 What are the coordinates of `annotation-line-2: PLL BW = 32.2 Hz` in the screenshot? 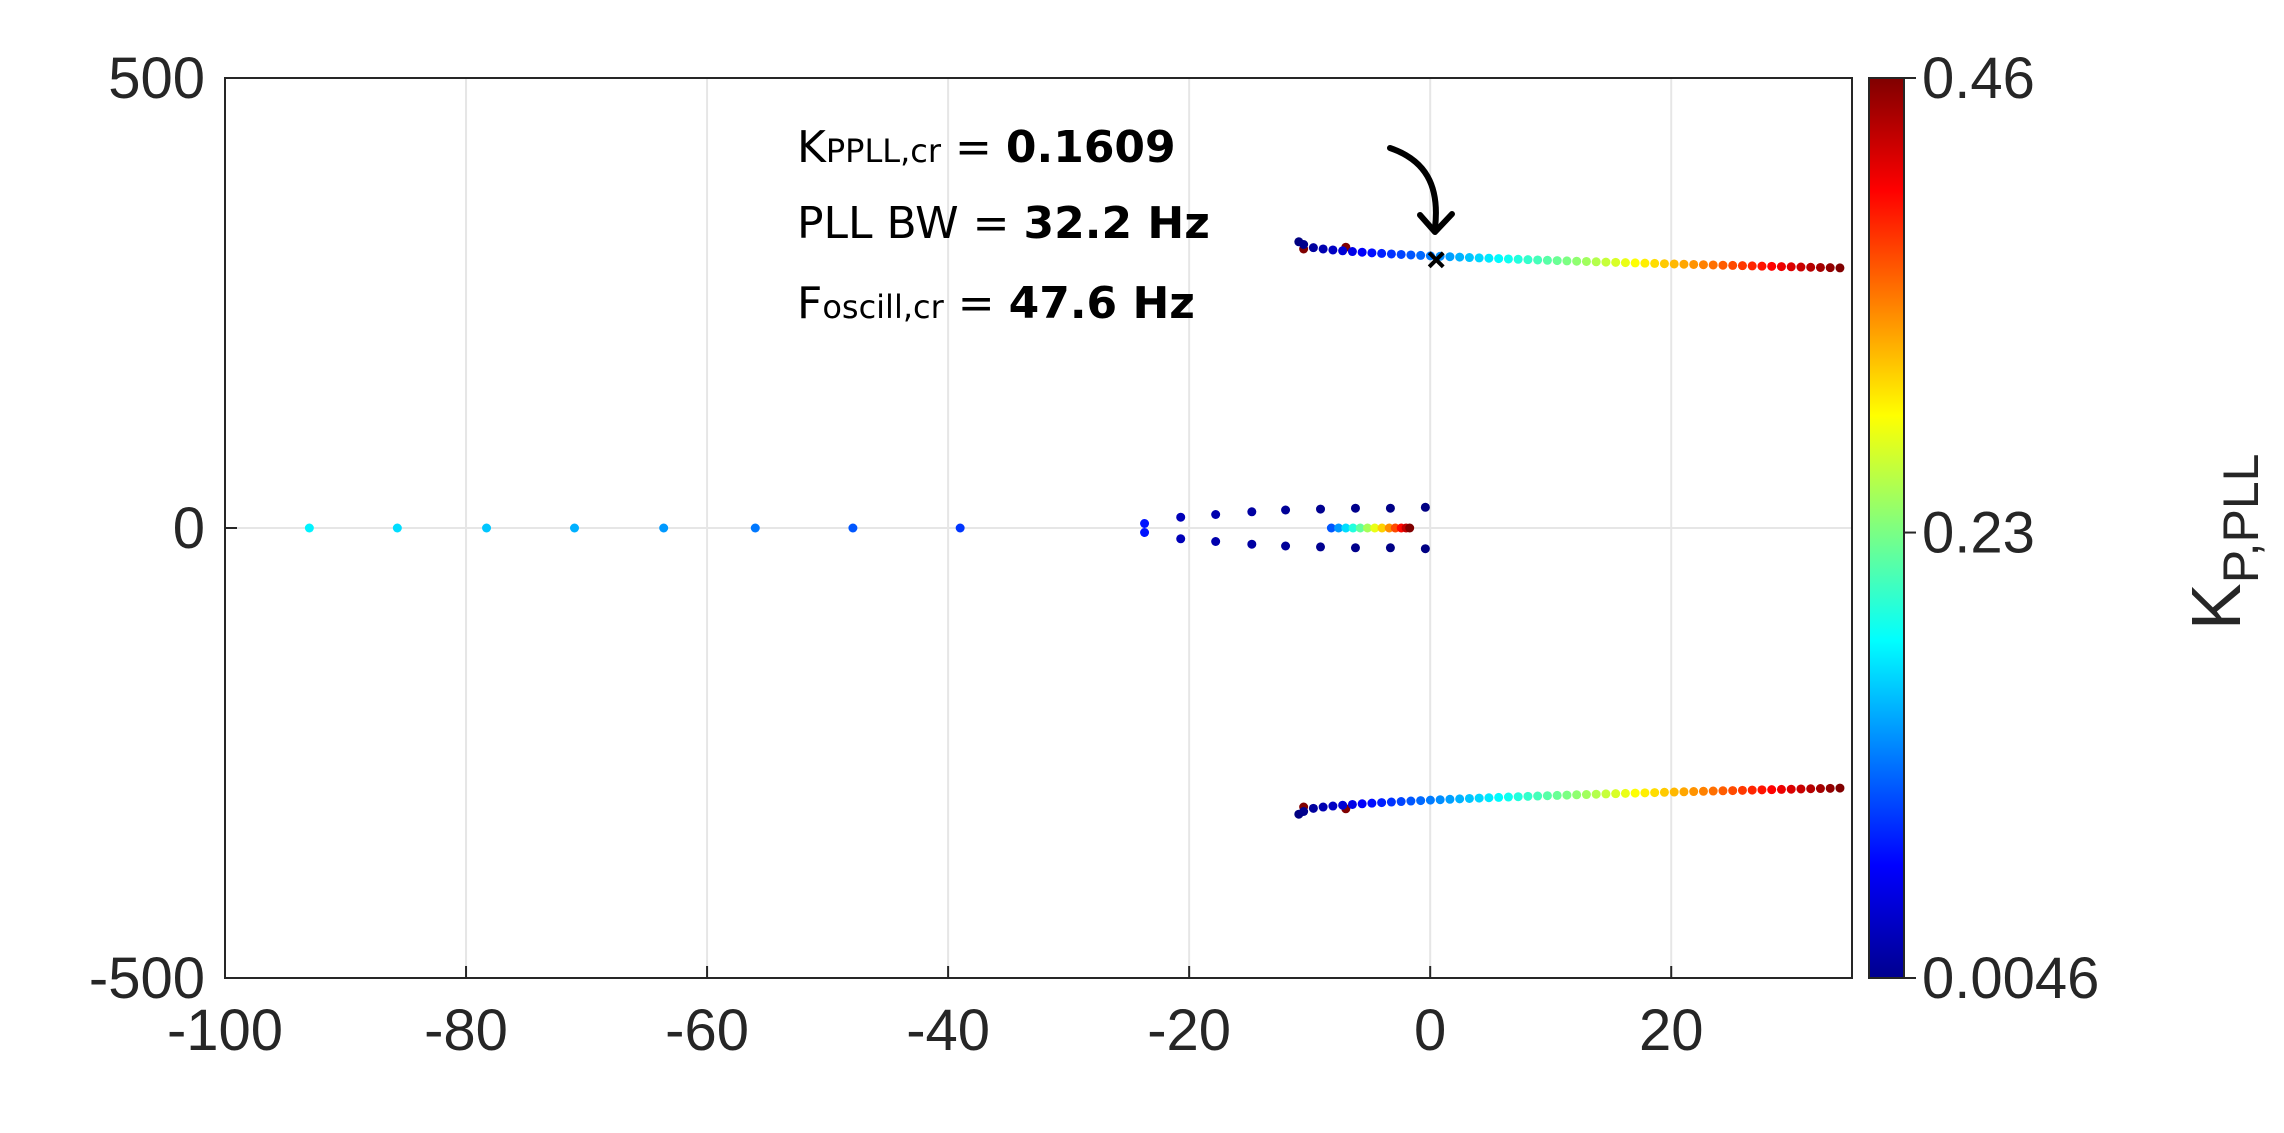 It's located at (1003, 223).